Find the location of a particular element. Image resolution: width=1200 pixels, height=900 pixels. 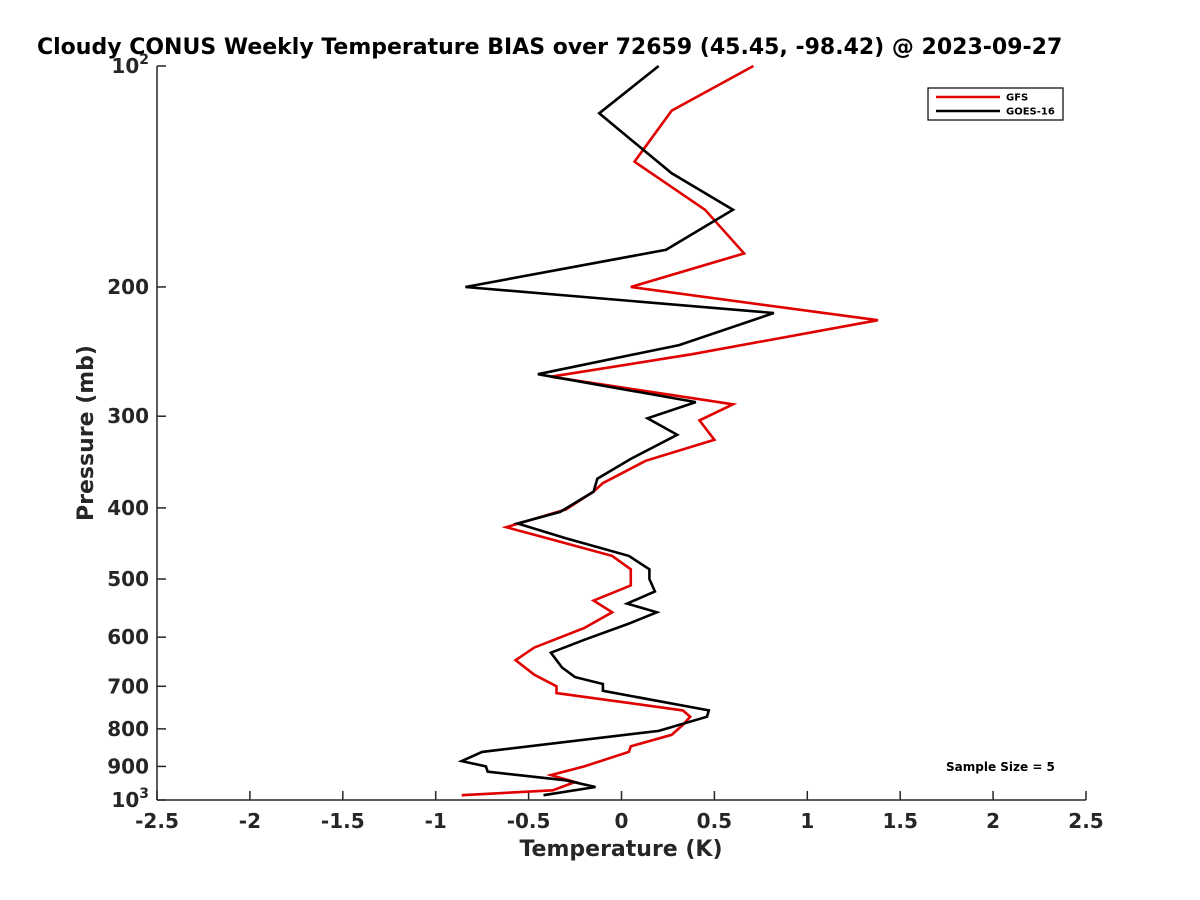

legend: GFS GOES-16 is located at coordinates (995, 104).